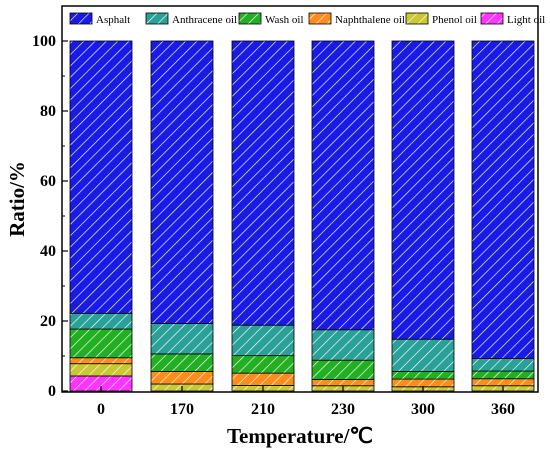 The height and width of the screenshot is (453, 550). What do you see at coordinates (503, 409) in the screenshot?
I see `x-tick-label-360: 360` at bounding box center [503, 409].